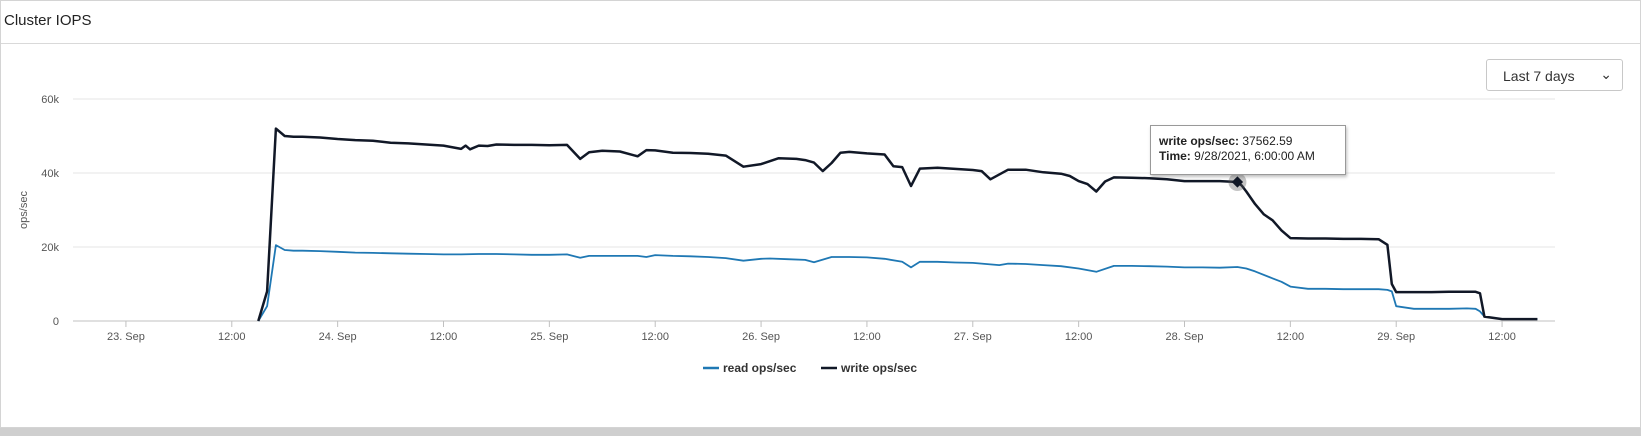  What do you see at coordinates (1197, 141) in the screenshot?
I see `tooltip-series-label: write ops/sec` at bounding box center [1197, 141].